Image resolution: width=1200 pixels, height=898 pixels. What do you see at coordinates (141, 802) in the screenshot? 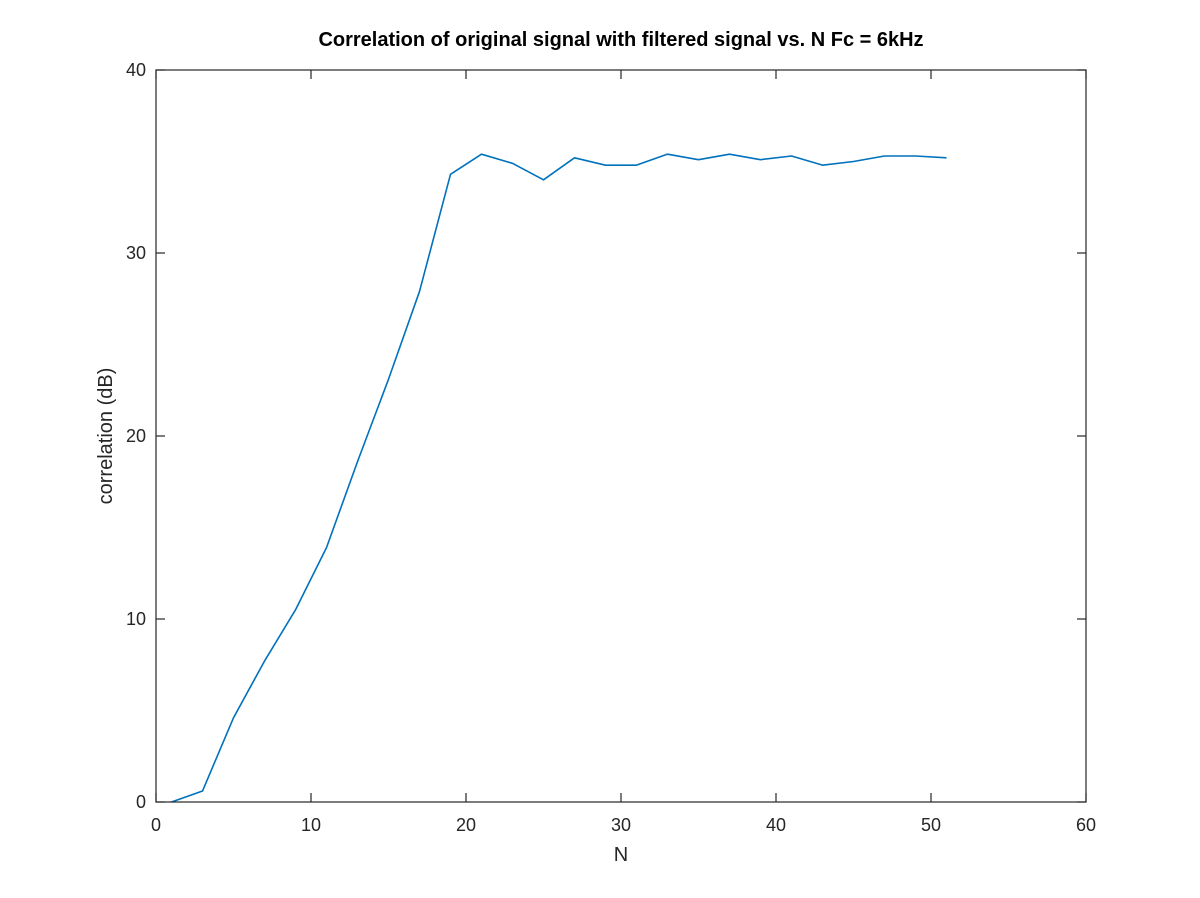
I see `y-tick-label: 0` at bounding box center [141, 802].